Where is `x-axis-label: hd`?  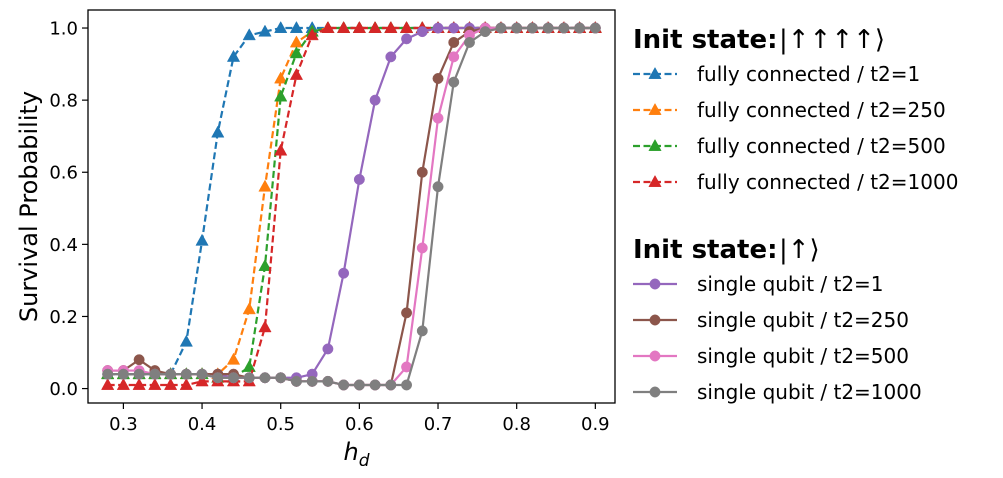
x-axis-label: hd is located at coordinates (357, 454).